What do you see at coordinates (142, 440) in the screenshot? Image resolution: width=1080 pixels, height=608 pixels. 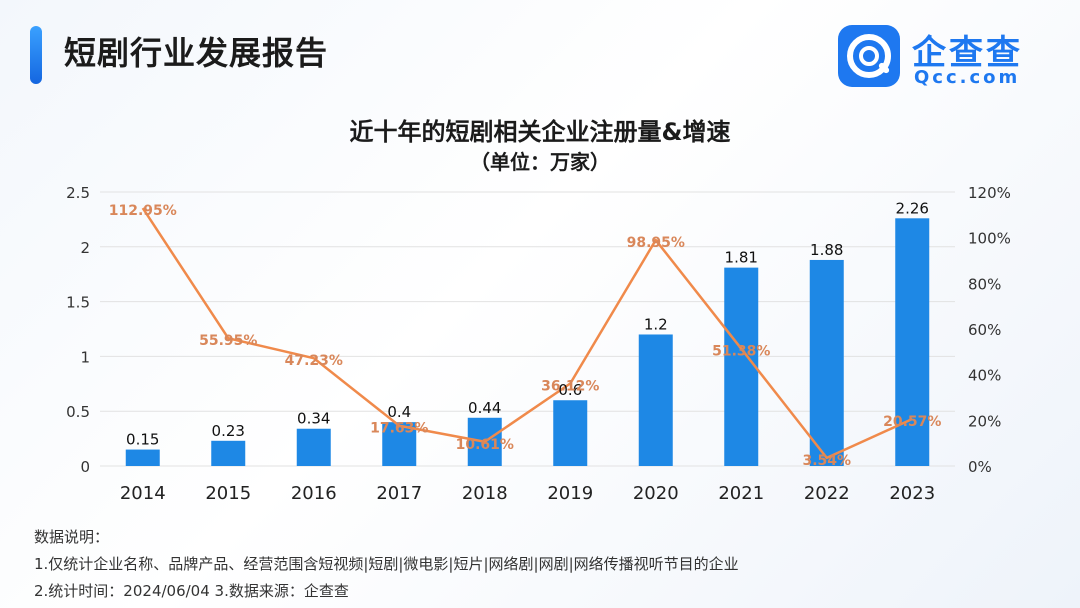 I see `bar-value-label: 0.15` at bounding box center [142, 440].